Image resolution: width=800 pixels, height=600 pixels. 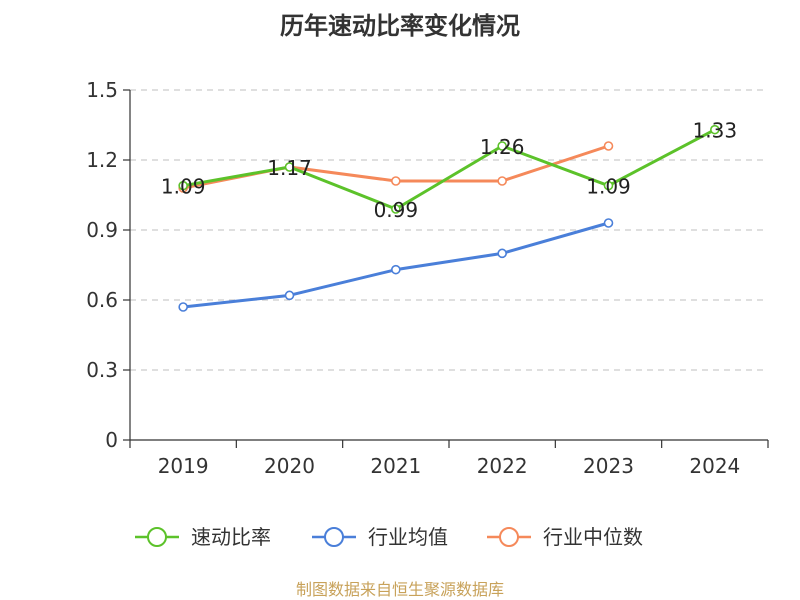 I want to click on y-tick-label: 0, so click(x=111, y=440).